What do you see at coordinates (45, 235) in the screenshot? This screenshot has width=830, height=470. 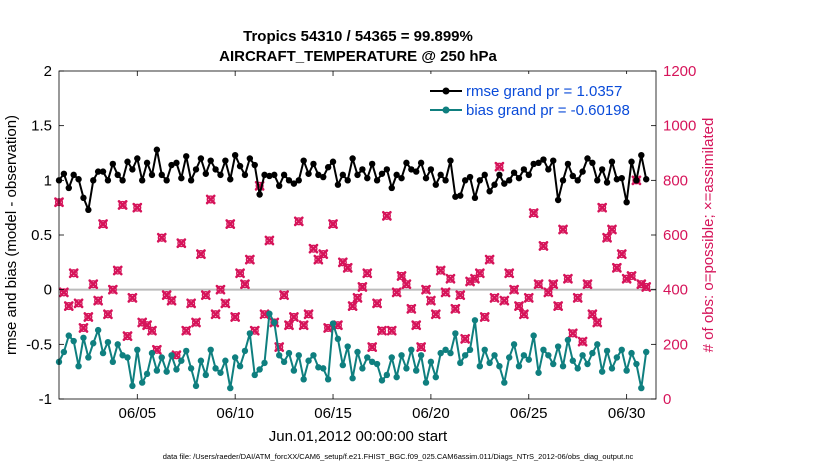 I see `y-axis-ticks: -1 -0.5 0 0.5 1 1.5 2` at bounding box center [45, 235].